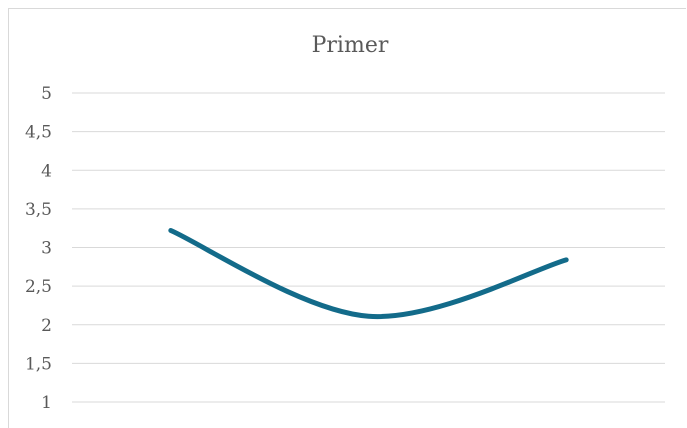 The height and width of the screenshot is (428, 687). Describe the element at coordinates (46, 326) in the screenshot. I see `y-tick-label: 2` at that location.